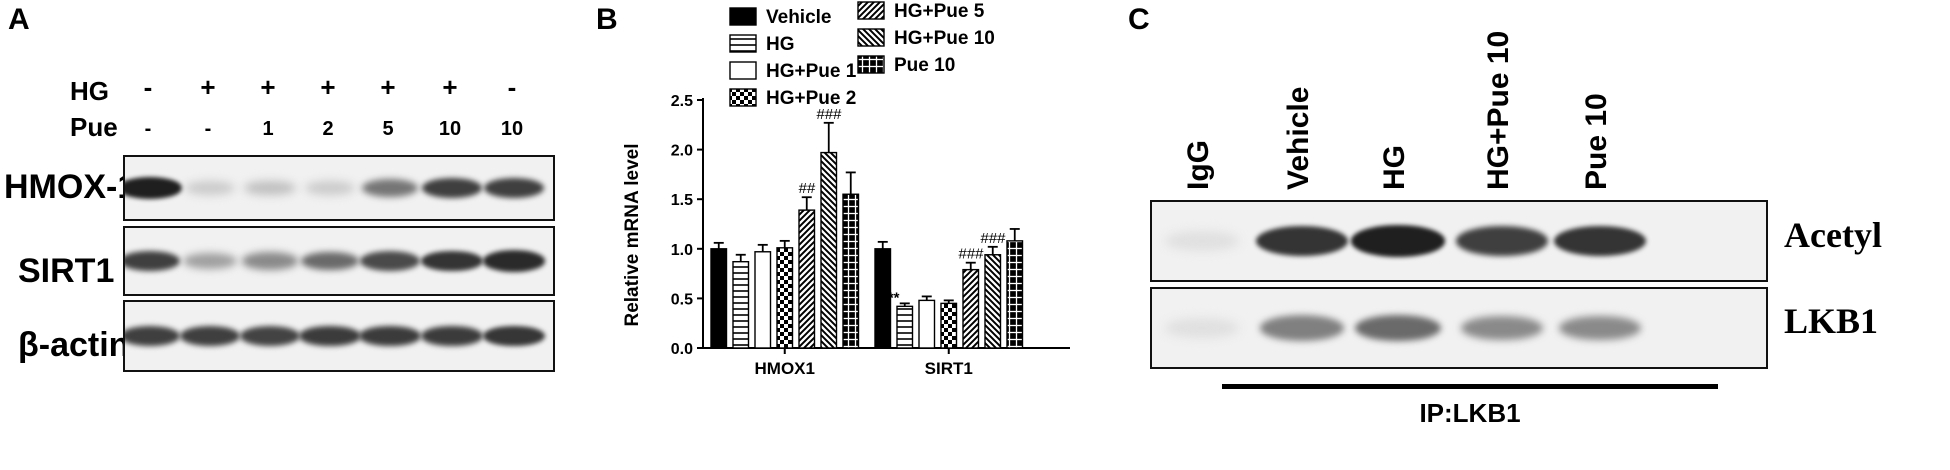 This screenshot has width=1950, height=470. Describe the element at coordinates (682, 250) in the screenshot. I see `y-tick-label: 1.0` at that location.